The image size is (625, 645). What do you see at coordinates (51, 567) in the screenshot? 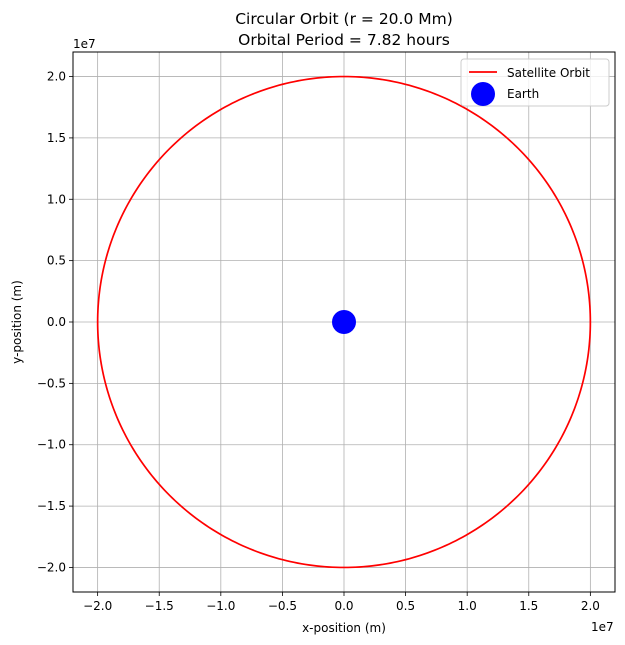
I see `y-tick-label: −2.0` at bounding box center [51, 567].